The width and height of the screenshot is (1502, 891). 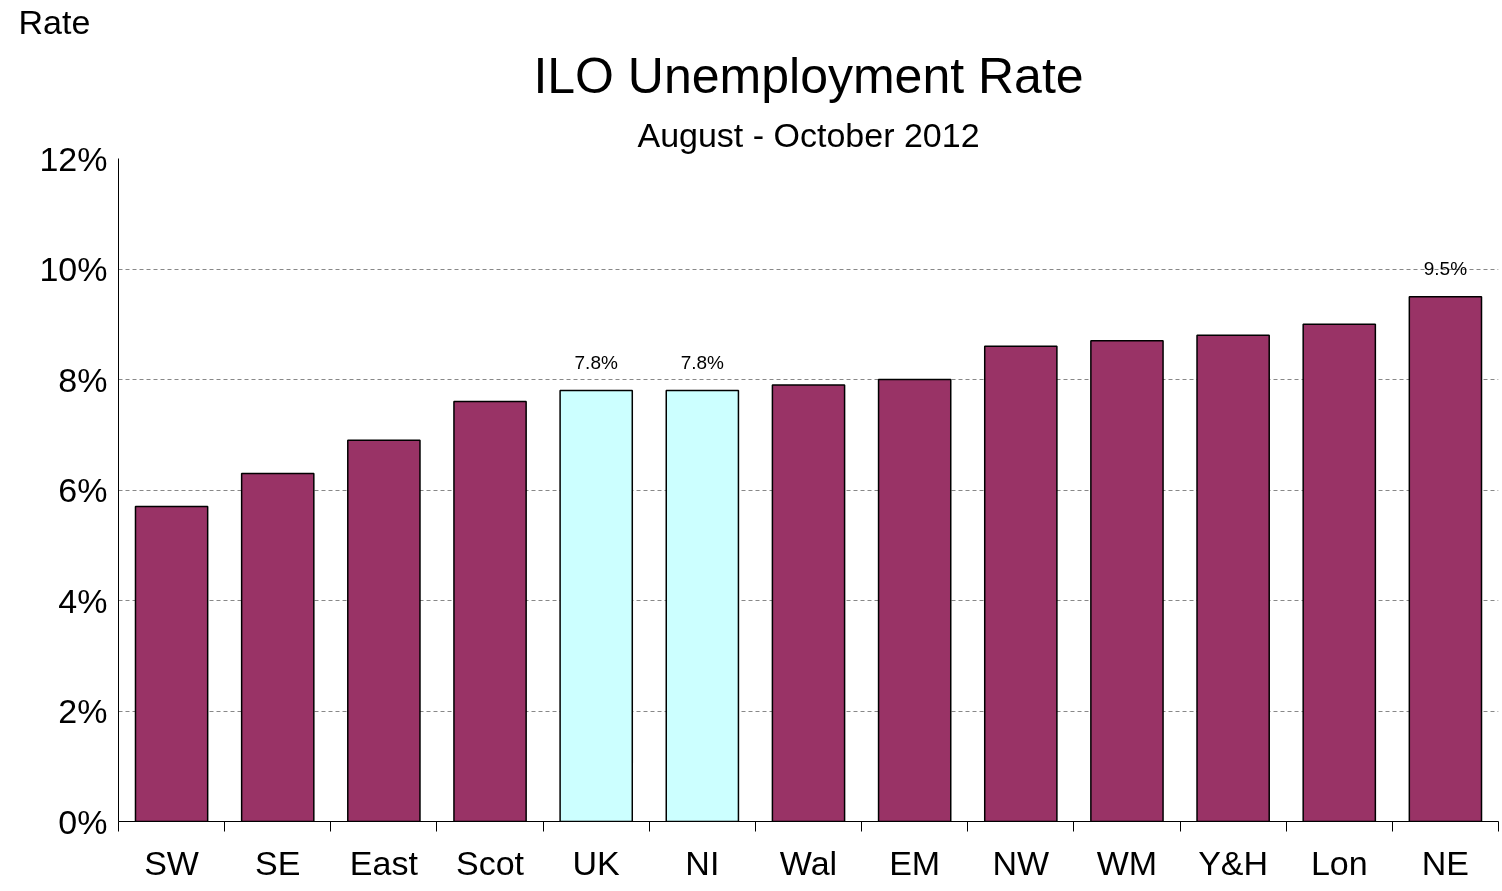 I want to click on x-tick-label: Lon, so click(x=1339, y=862).